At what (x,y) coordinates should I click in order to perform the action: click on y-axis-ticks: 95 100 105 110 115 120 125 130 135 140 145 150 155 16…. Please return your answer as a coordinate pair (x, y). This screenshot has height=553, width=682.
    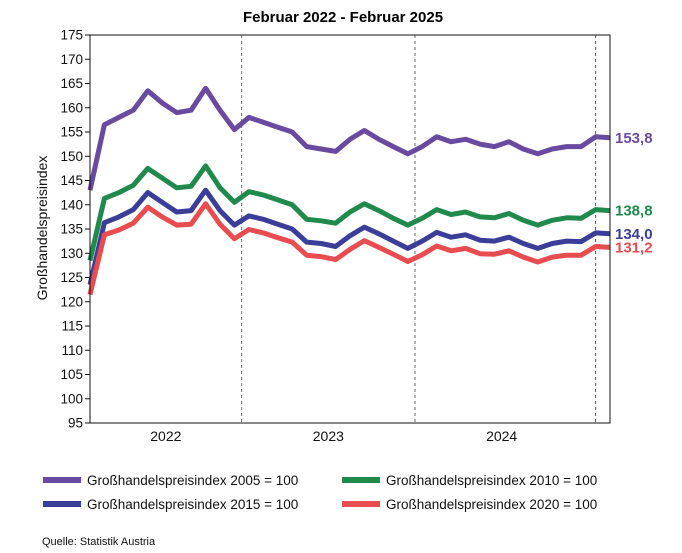
    Looking at the image, I should click on (75, 229).